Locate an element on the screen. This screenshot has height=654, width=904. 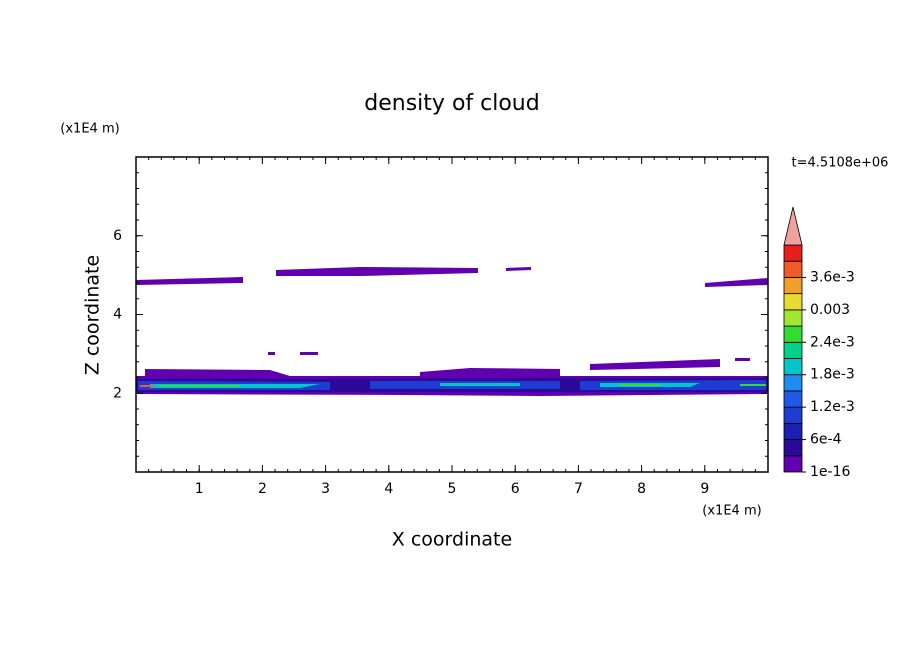
y-axis-label: Z coordinate is located at coordinates (93, 315).